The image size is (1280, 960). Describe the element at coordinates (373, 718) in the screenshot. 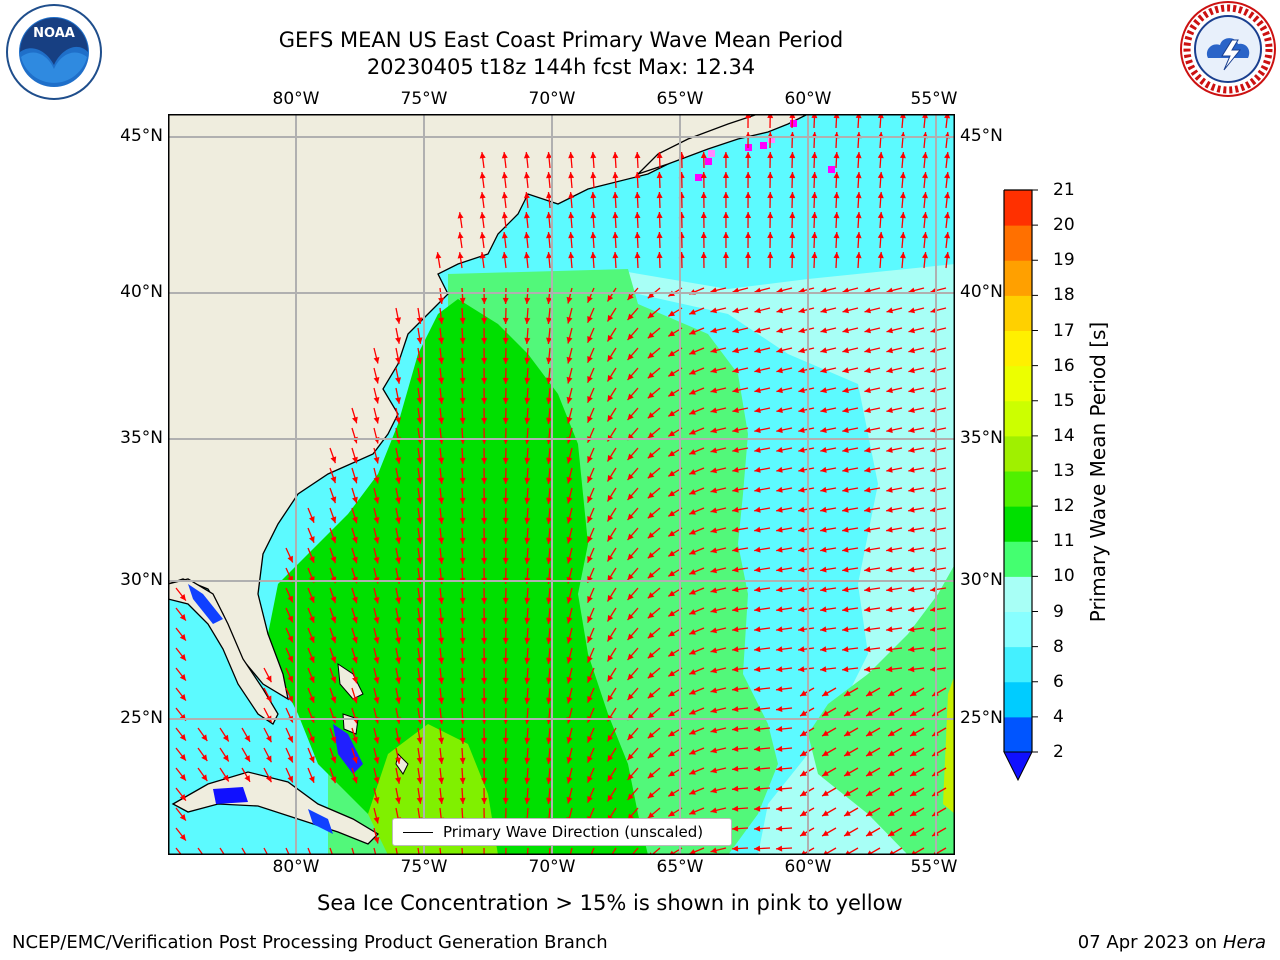

I see `bahamas-islands` at that location.